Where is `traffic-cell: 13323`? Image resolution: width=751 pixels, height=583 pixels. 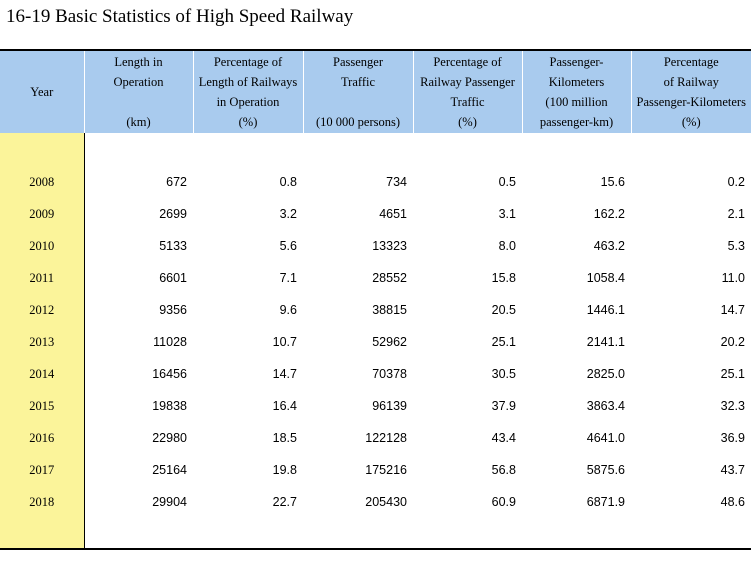
traffic-cell: 13323 is located at coordinates (389, 246).